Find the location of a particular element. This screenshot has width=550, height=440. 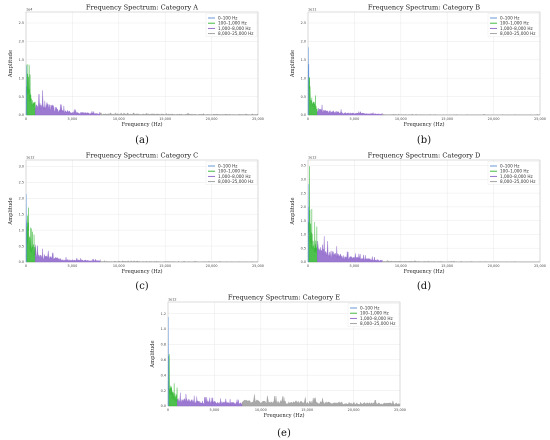

y-tick-label: 0.4 is located at coordinates (163, 375).